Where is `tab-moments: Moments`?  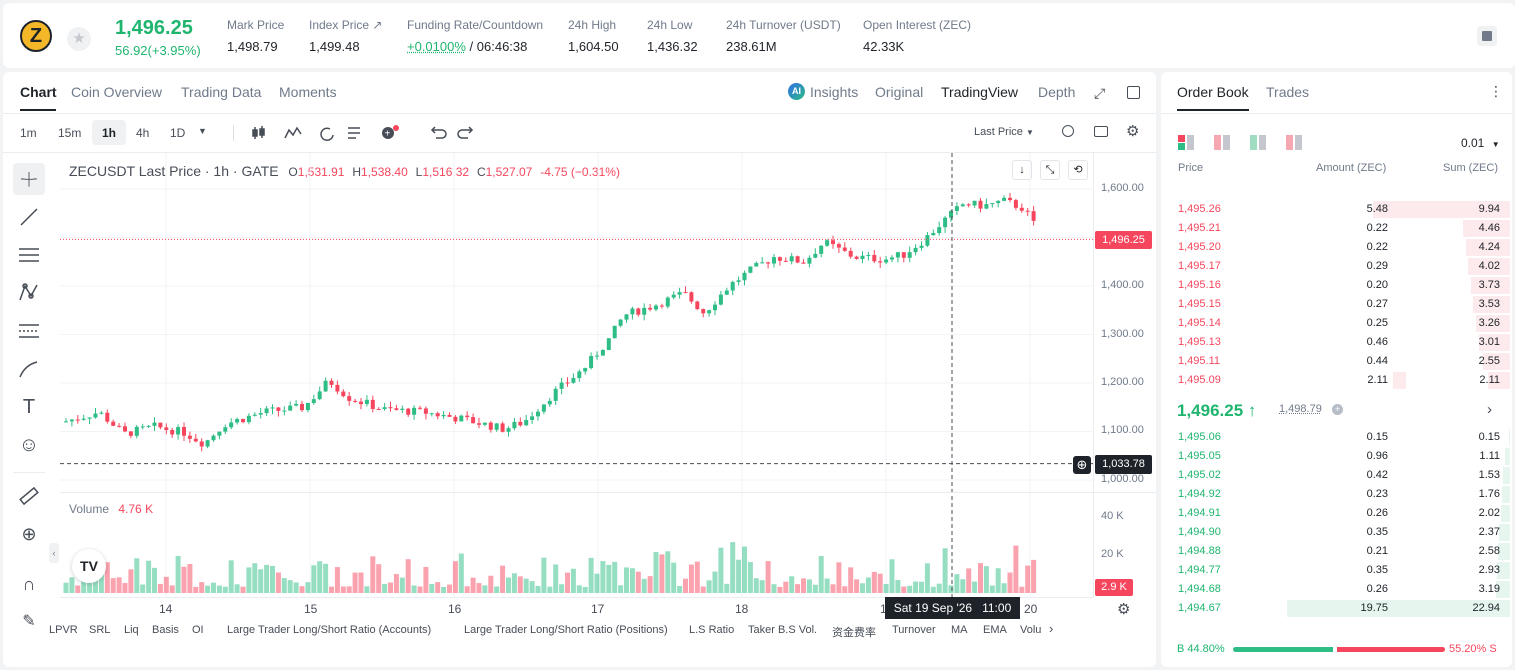 tab-moments: Moments is located at coordinates (308, 92).